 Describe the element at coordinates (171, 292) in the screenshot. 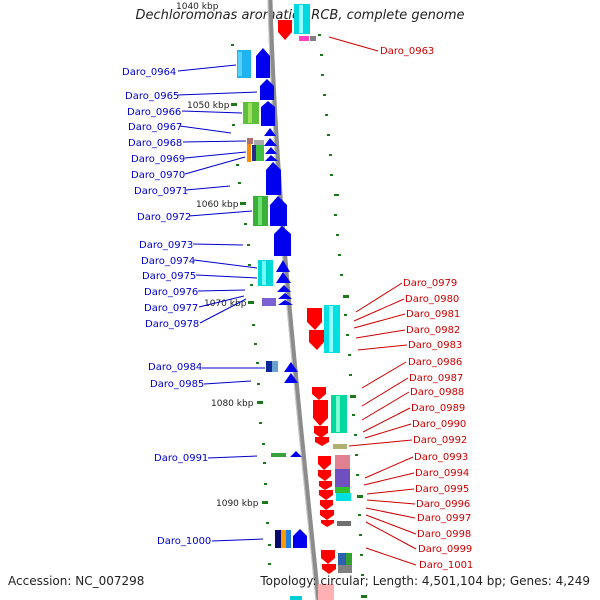

I see `gene-label-daro-0976: Daro_0976` at that location.